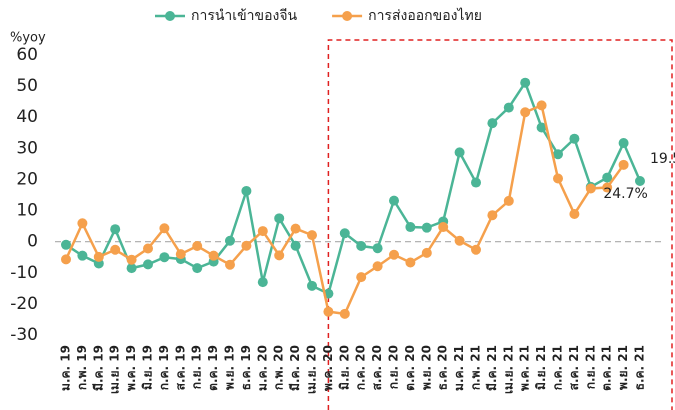 The height and width of the screenshot is (410, 675). I want to click on x-tick-label: ก.ย. 21, so click(590, 367).